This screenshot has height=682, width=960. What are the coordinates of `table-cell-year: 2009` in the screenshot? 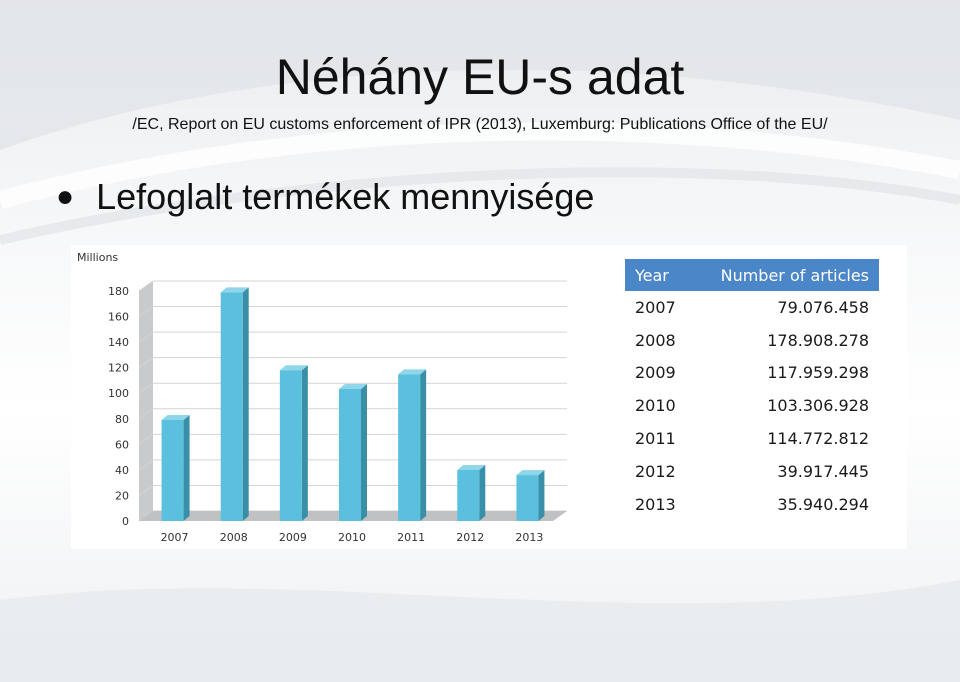 It's located at (655, 373).